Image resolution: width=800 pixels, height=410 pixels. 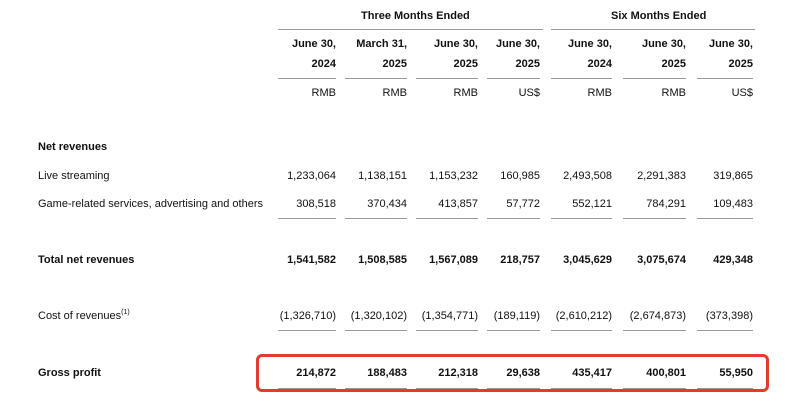 I want to click on footnote-marker: (1), so click(x=125, y=312).